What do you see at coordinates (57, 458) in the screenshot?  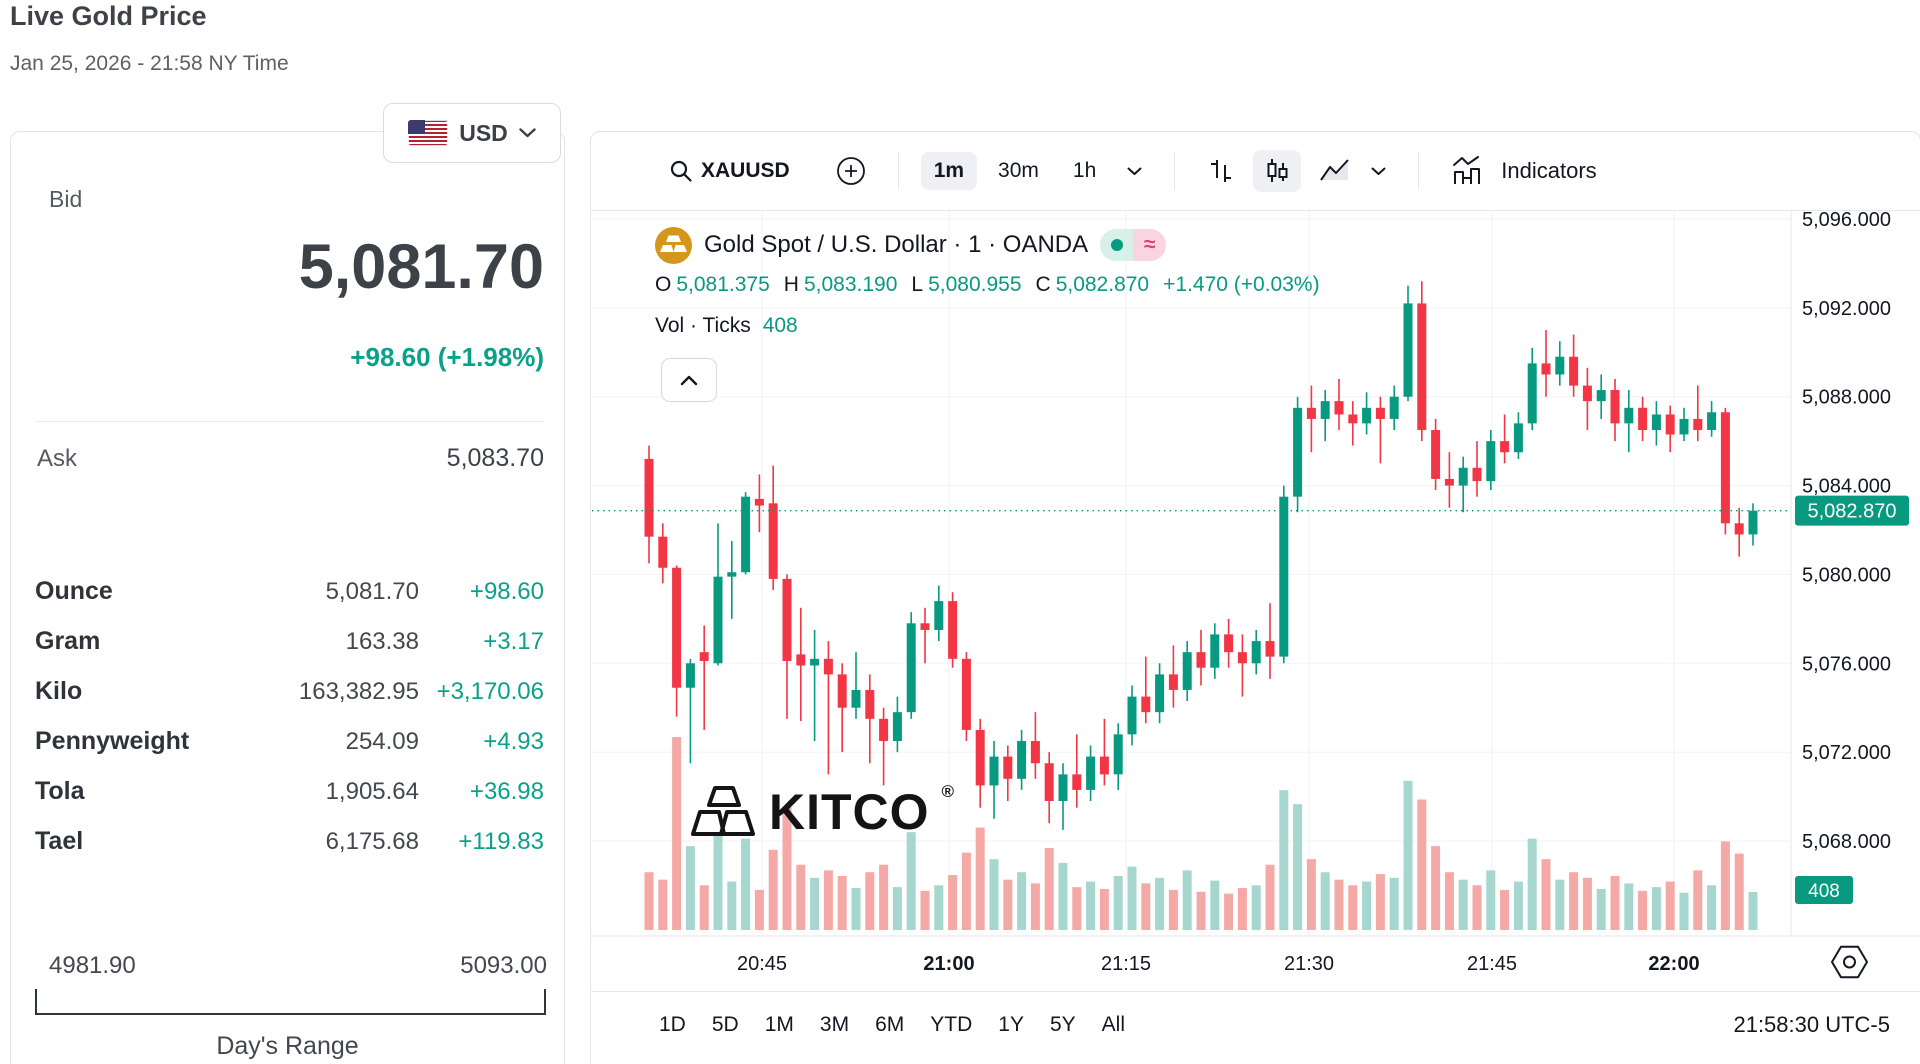 I see `ask-label: Ask` at bounding box center [57, 458].